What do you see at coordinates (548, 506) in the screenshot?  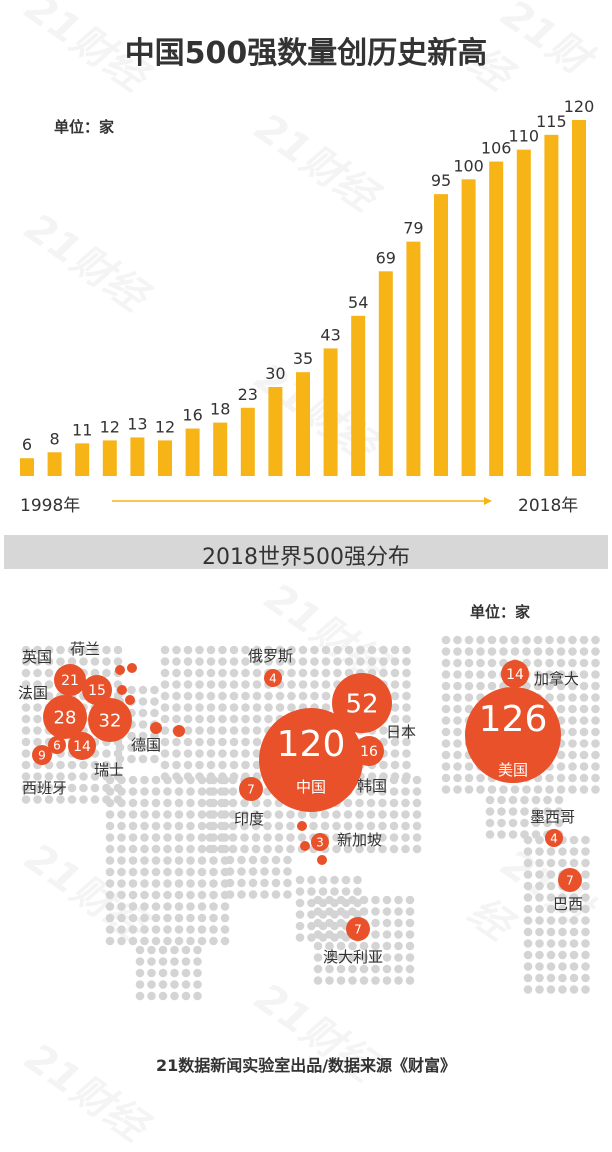 I see `end-year-label: 2018年` at bounding box center [548, 506].